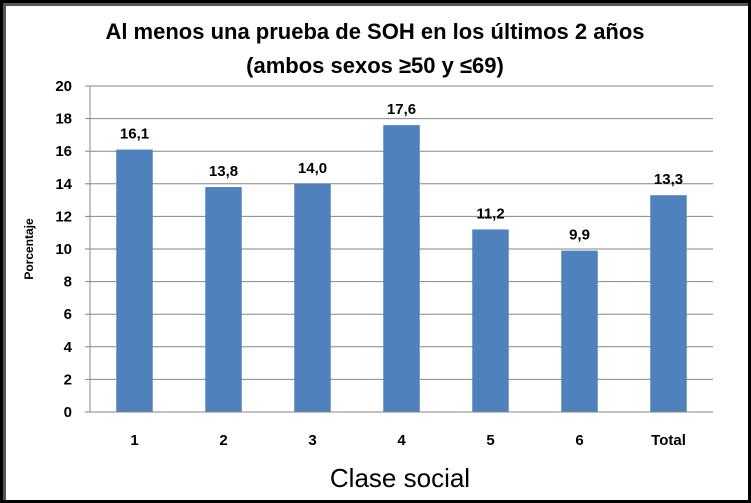  I want to click on y-tick-label: 14, so click(63, 184).